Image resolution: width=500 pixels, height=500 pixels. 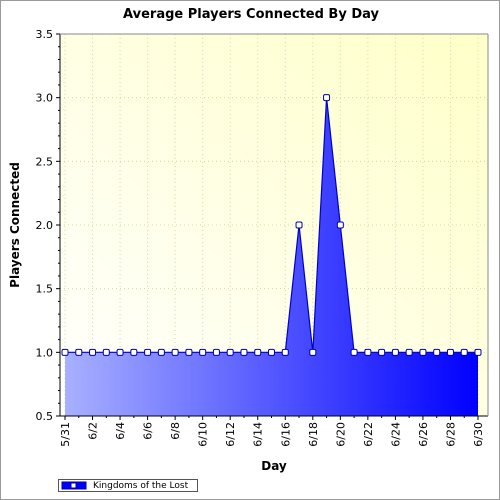 What do you see at coordinates (120, 431) in the screenshot?
I see `x-tick-label: 6/4` at bounding box center [120, 431].